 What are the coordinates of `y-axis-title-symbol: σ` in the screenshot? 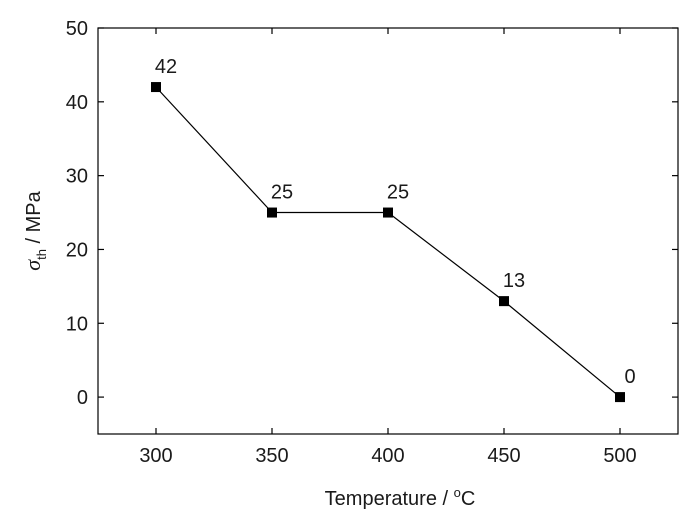 It's located at (32, 265).